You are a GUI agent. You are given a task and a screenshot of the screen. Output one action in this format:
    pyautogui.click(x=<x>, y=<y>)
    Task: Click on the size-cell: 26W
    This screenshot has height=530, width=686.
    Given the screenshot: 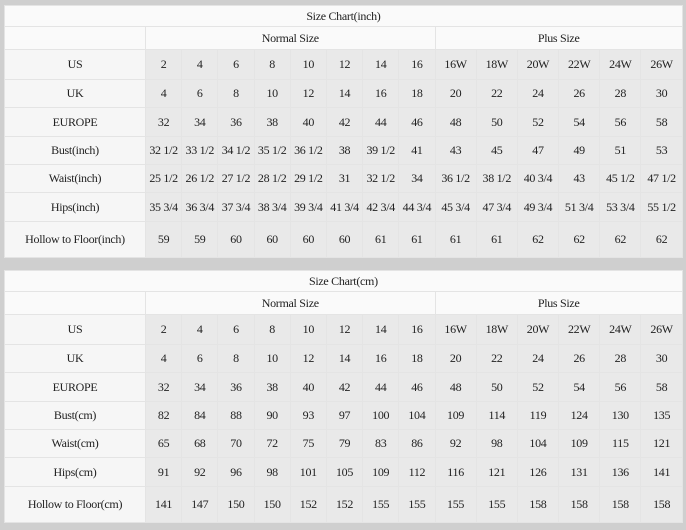 What is the action you would take?
    pyautogui.click(x=661, y=64)
    